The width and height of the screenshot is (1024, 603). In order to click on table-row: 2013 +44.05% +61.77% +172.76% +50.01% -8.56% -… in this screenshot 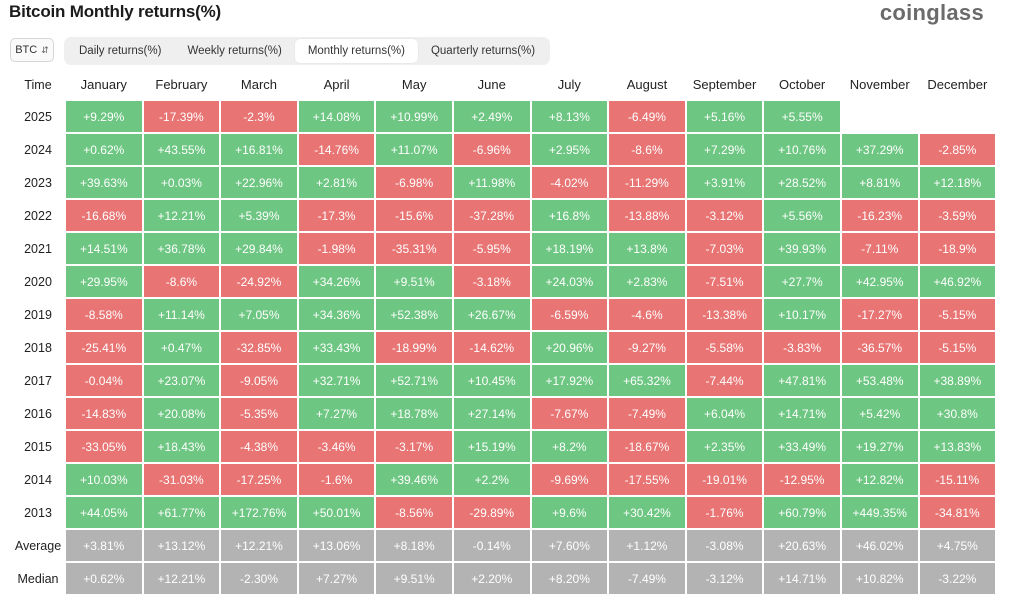, I will do `click(504, 512)`.